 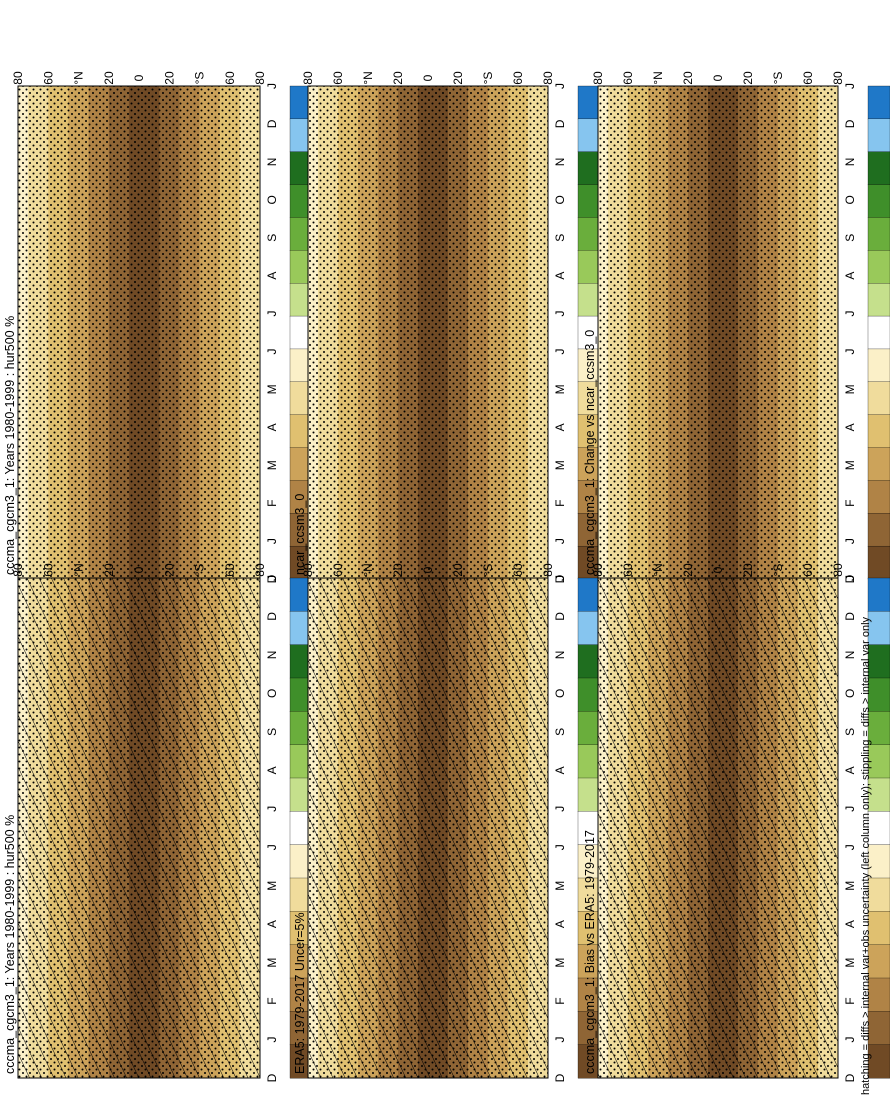 What do you see at coordinates (718, 332) in the screenshot?
I see `stippling` at bounding box center [718, 332].